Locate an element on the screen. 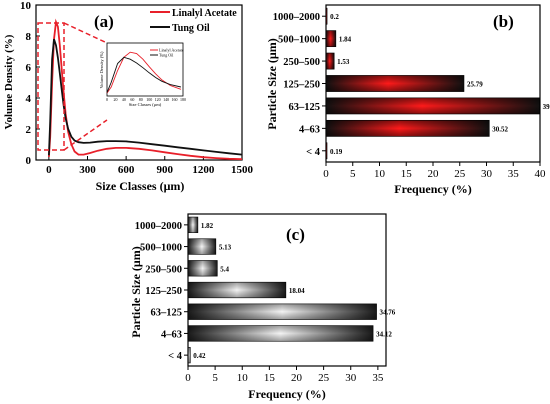 This screenshot has width=550, height=404. x-tick-label: 1500 is located at coordinates (242, 170).